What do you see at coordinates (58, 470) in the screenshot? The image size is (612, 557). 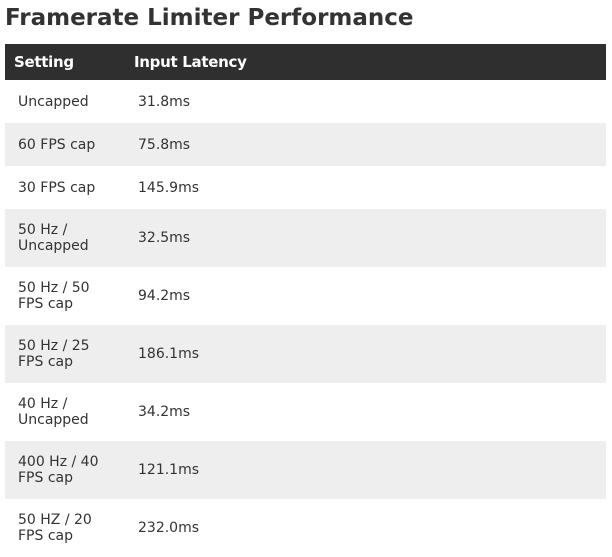 I see `setting-cell: 400 Hz / 40 FPS cap` at bounding box center [58, 470].